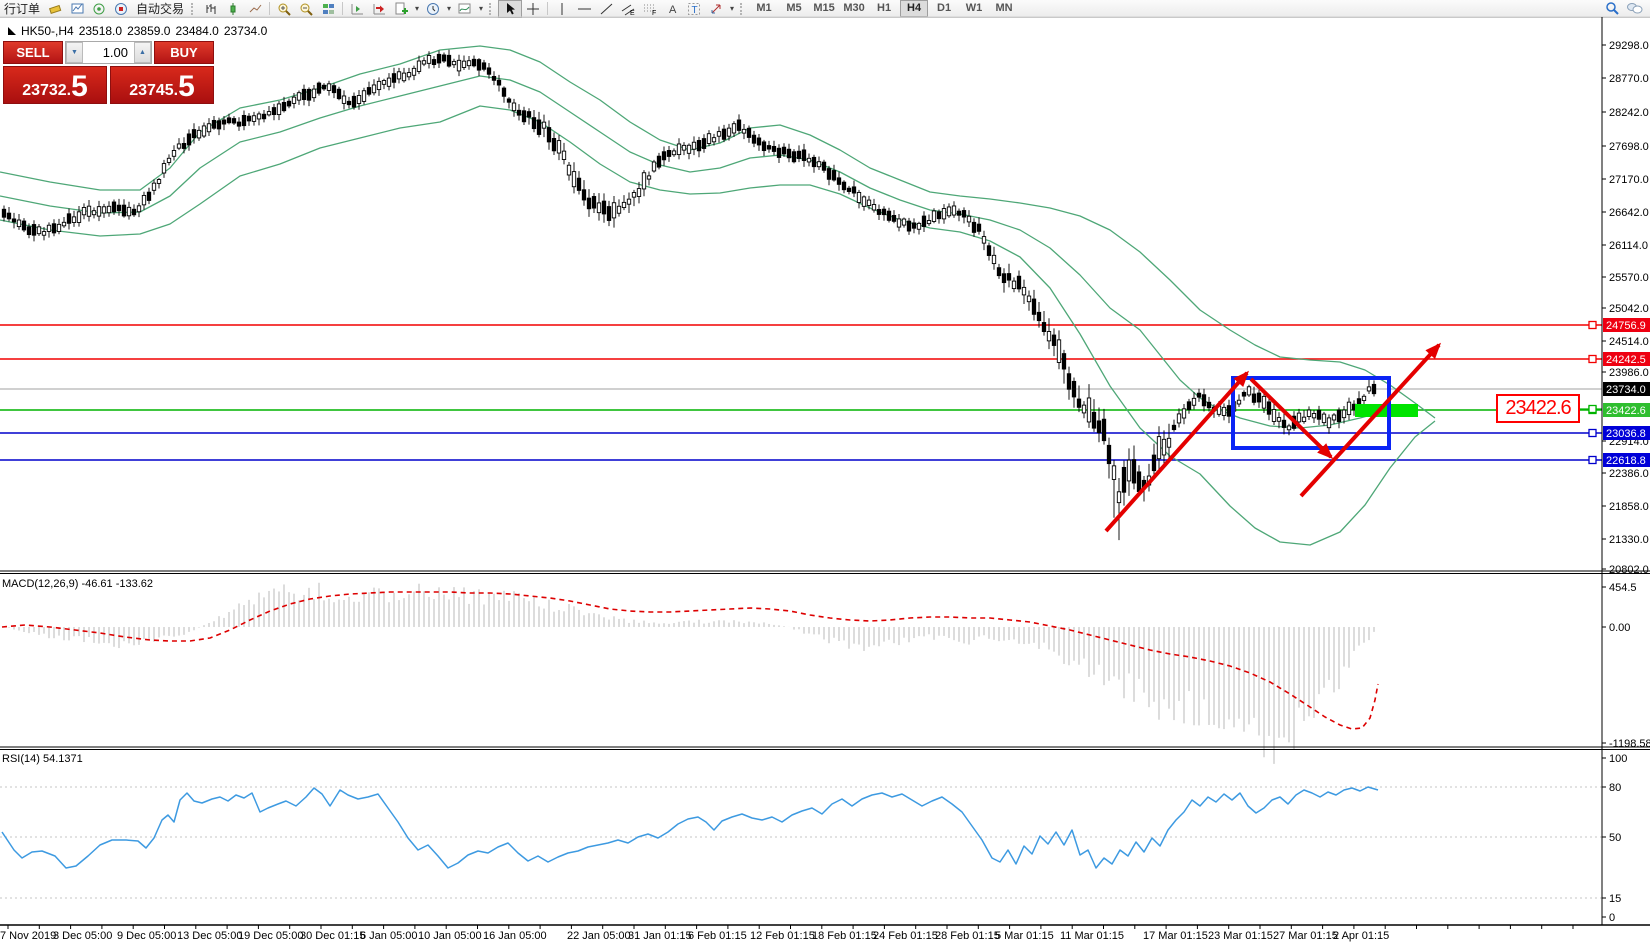 The height and width of the screenshot is (945, 1650). What do you see at coordinates (944, 8) in the screenshot?
I see `tab-timeframe-d1: D1` at bounding box center [944, 8].